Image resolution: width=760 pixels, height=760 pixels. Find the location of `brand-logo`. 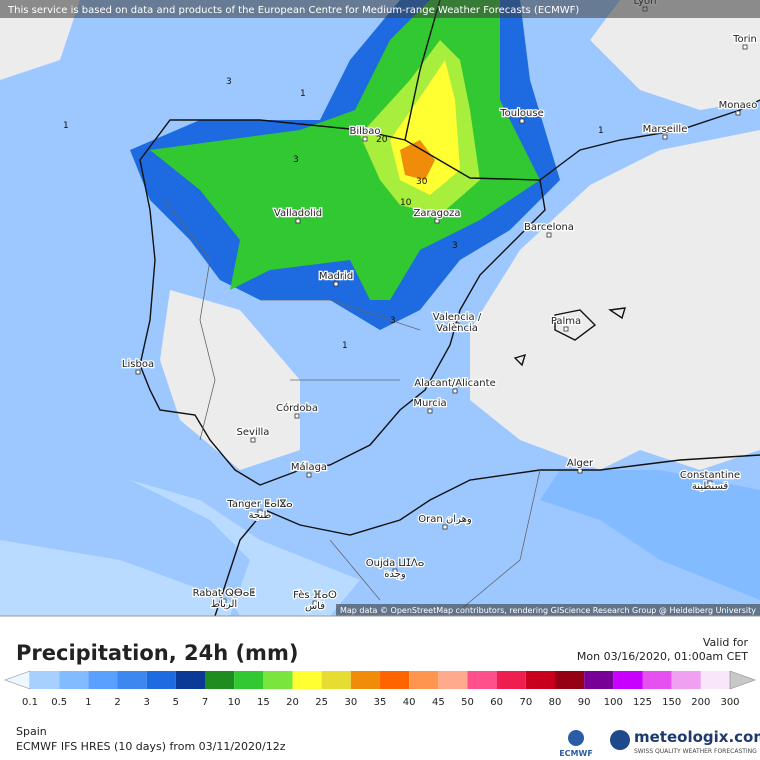

brand-logo is located at coordinates (620, 740).